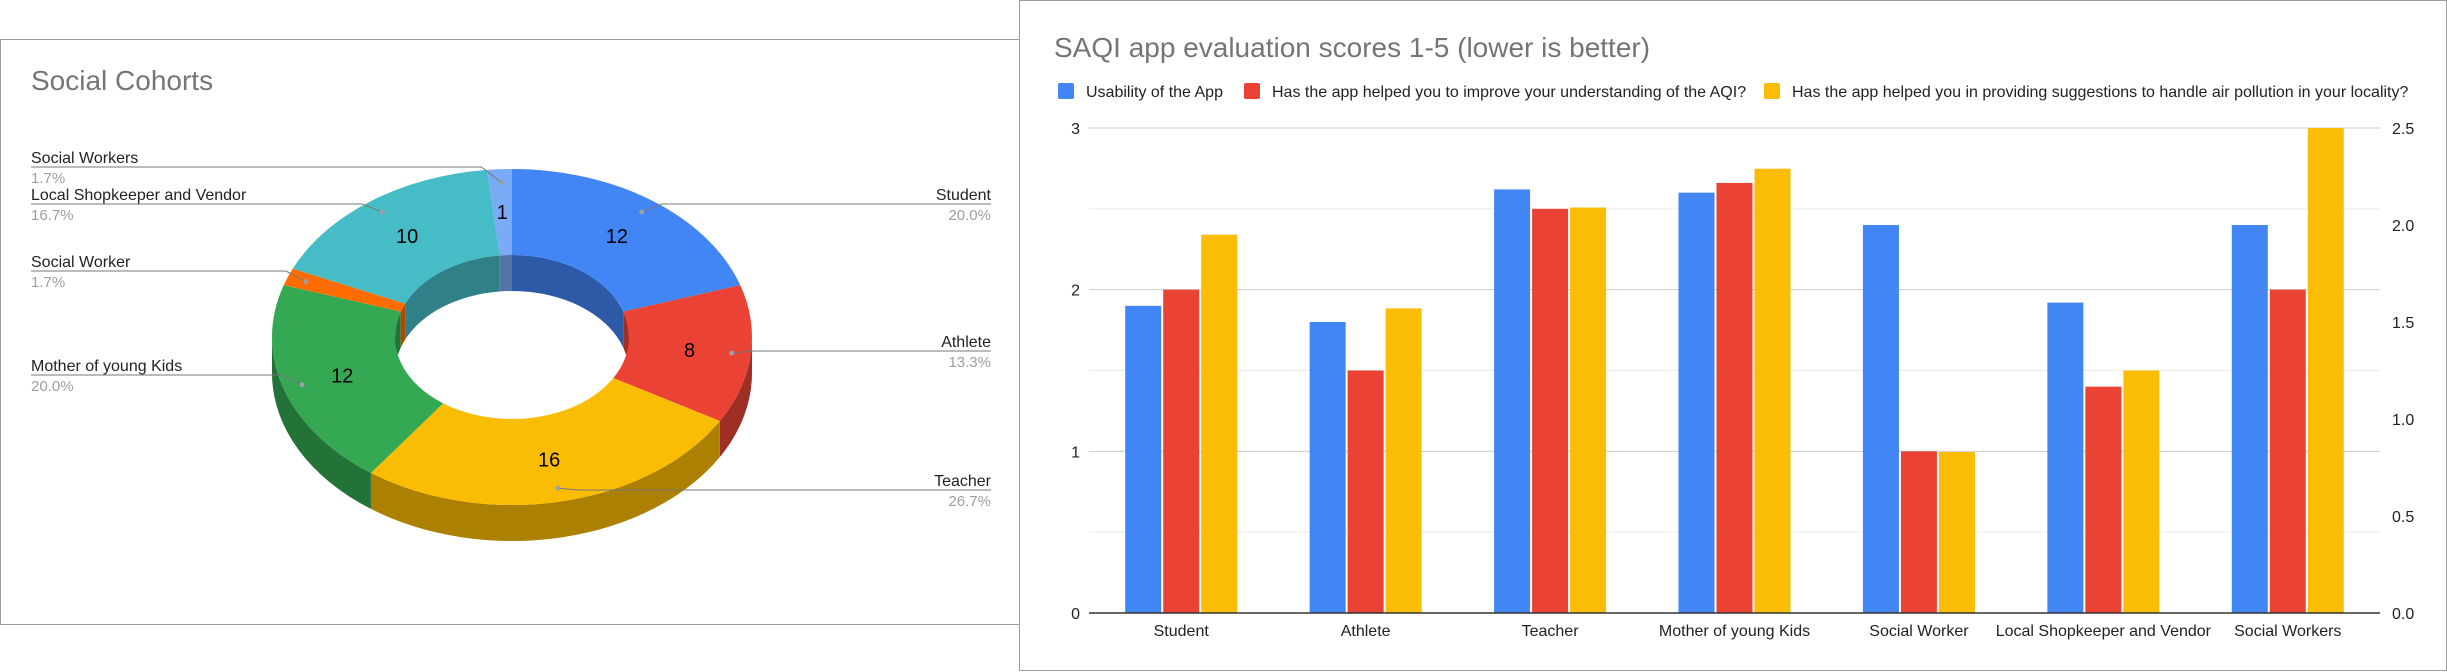 The height and width of the screenshot is (672, 2447). I want to click on y-right-tick-label: 1.0, so click(2403, 420).